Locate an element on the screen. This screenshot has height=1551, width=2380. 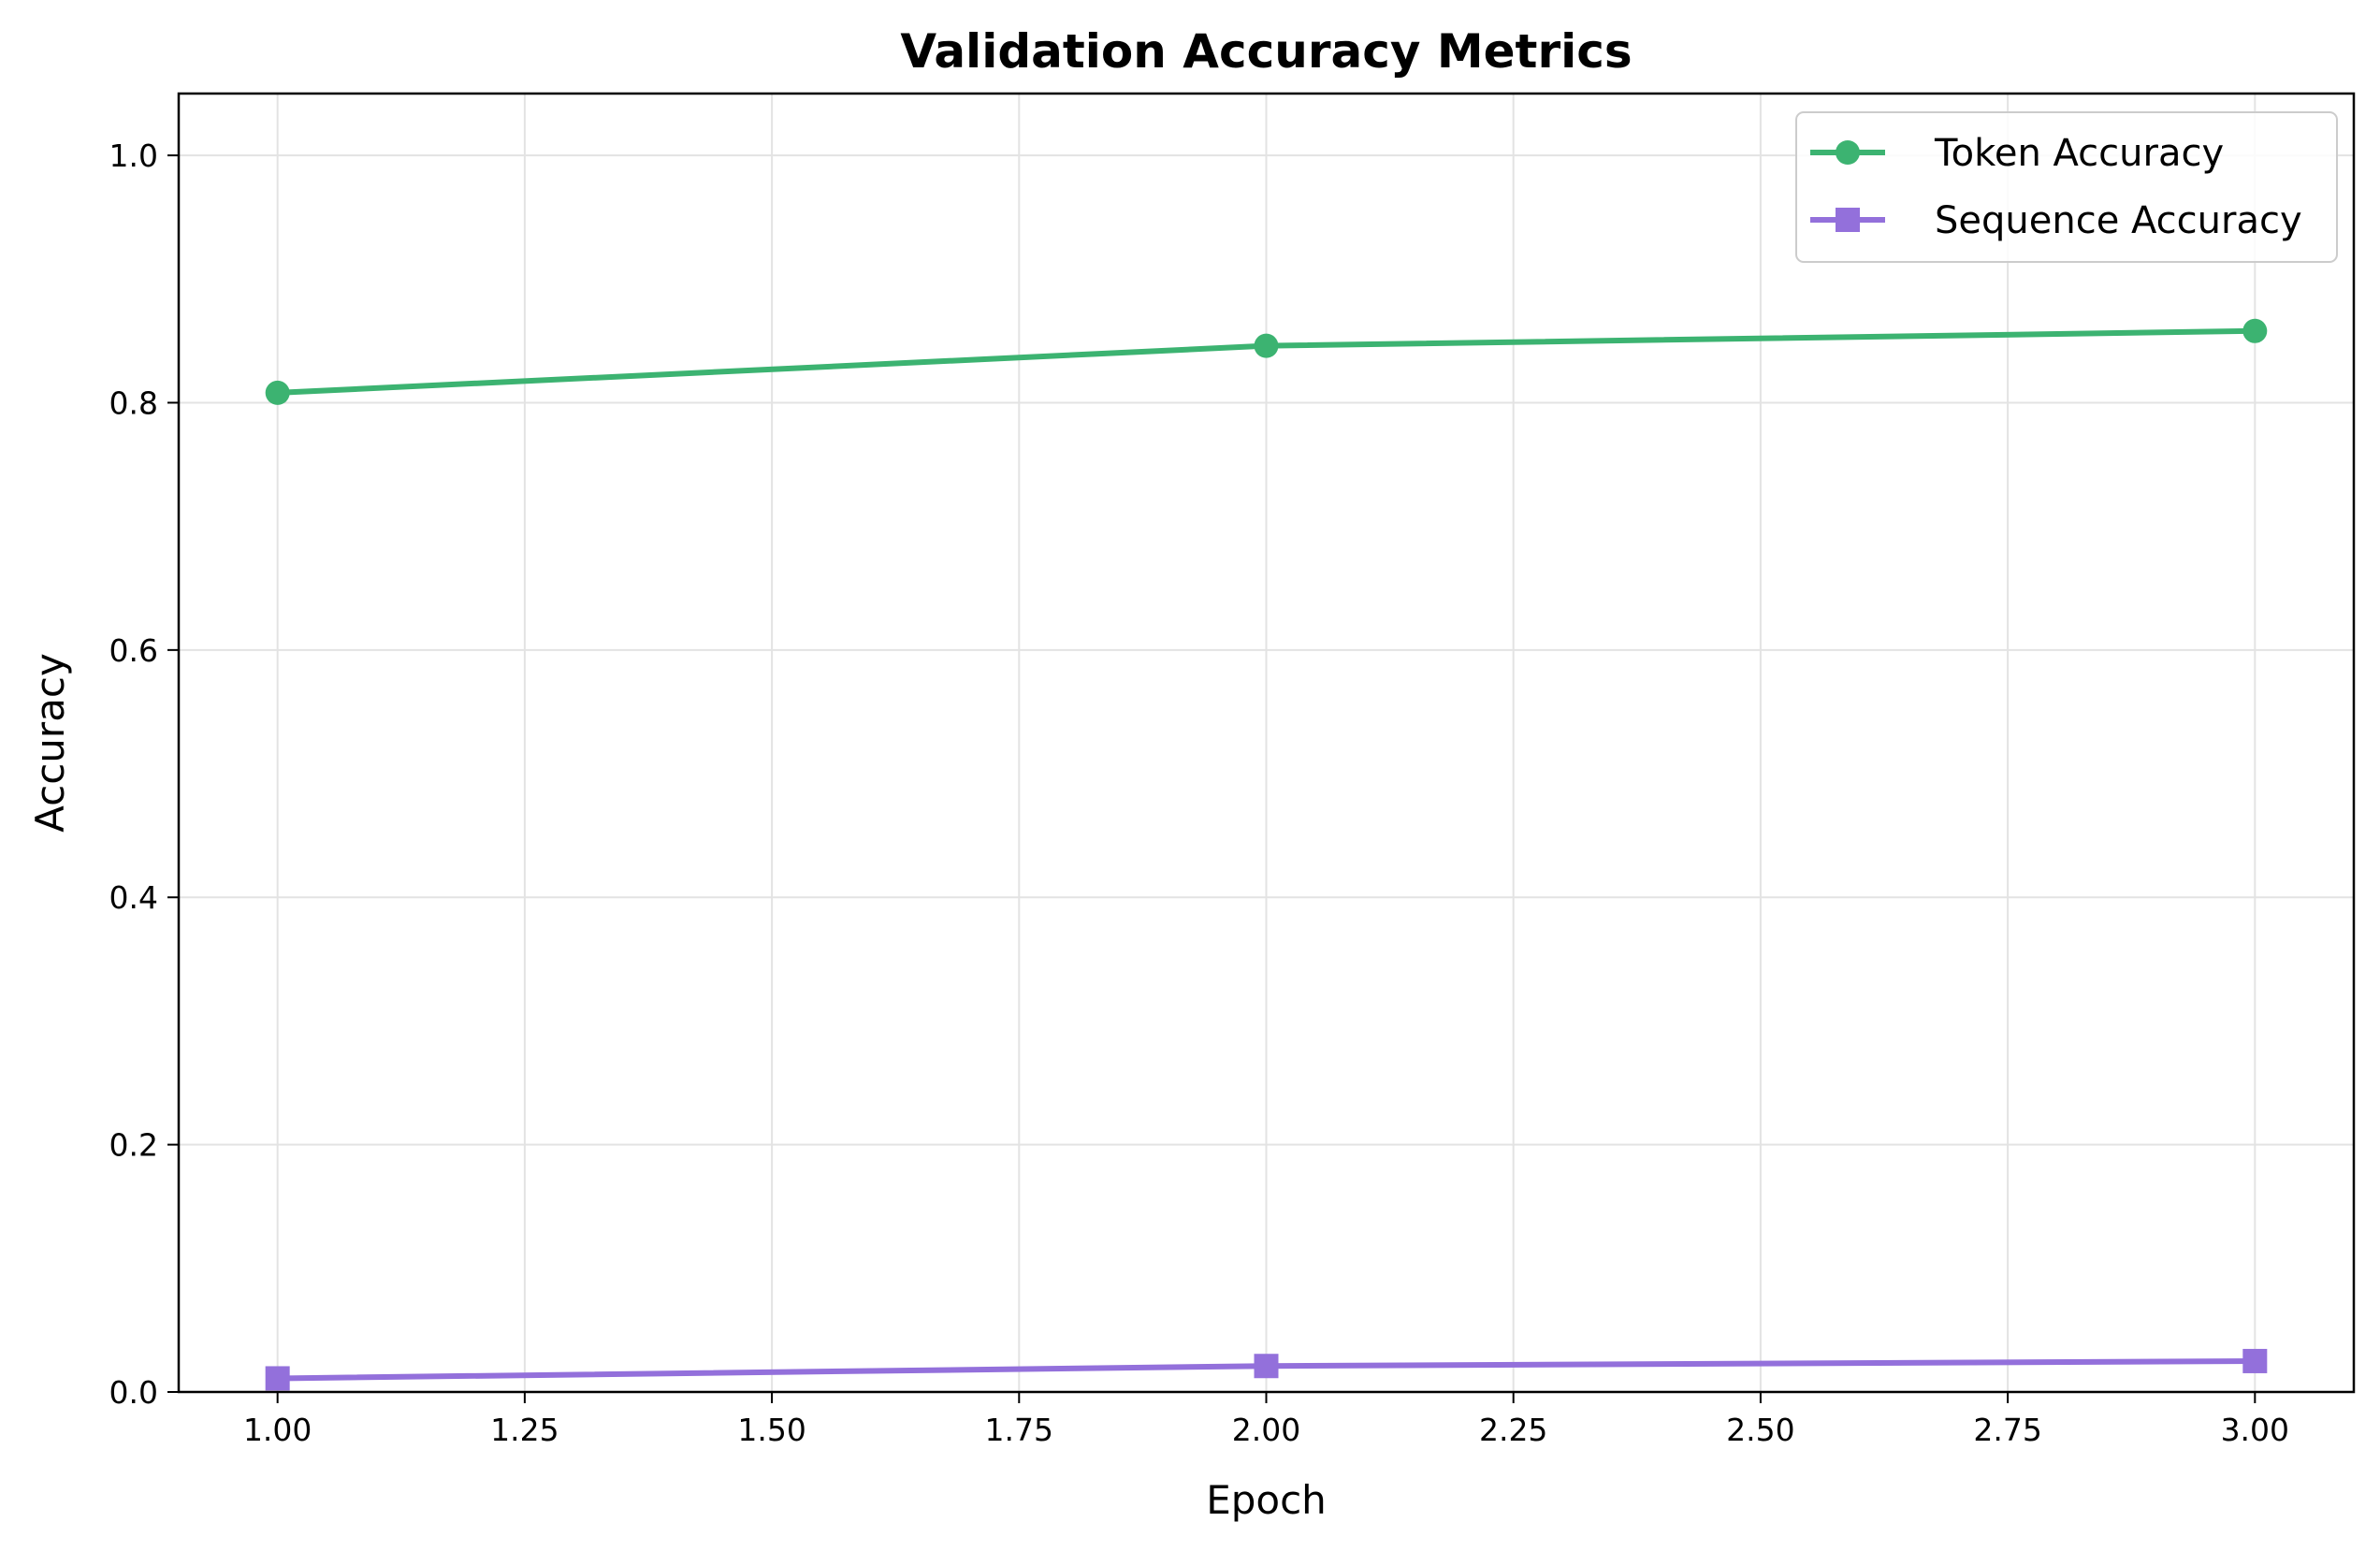
x-tick-label: 1.25 is located at coordinates (524, 1430).